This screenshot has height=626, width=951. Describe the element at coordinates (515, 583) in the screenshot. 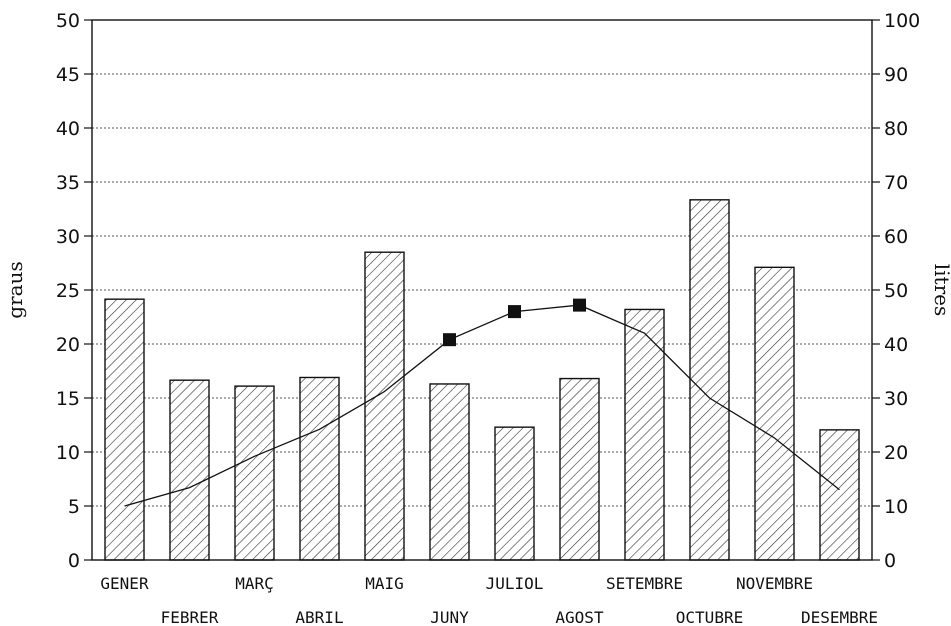

I see `month-label: JULIOL` at that location.